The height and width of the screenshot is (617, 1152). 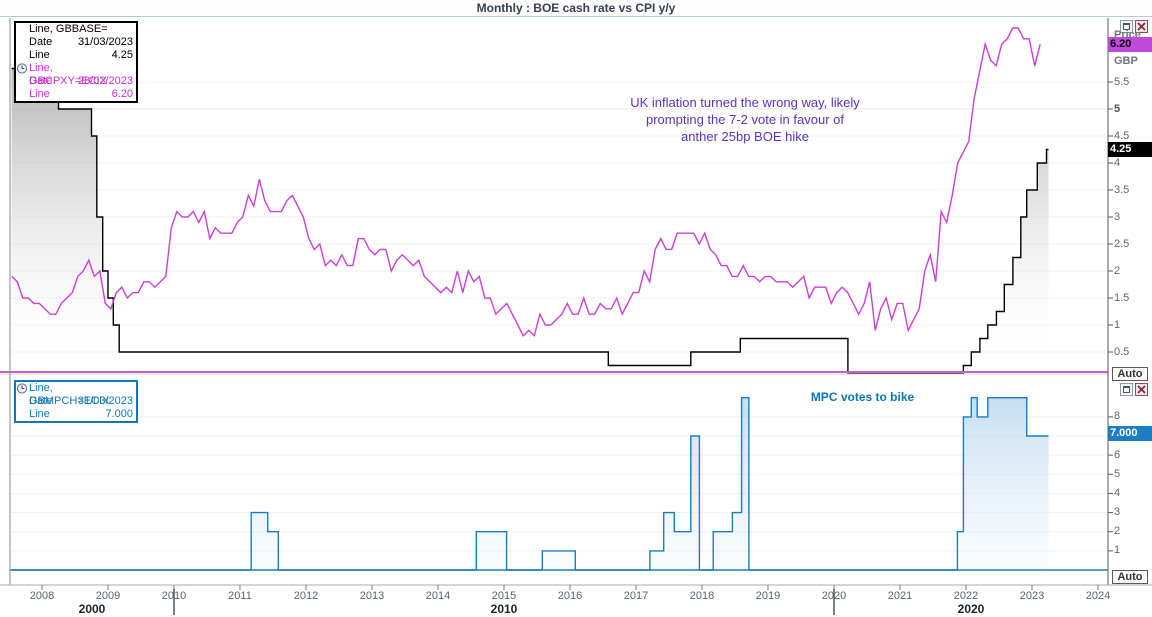 I want to click on x-year-label: 2011, so click(x=240, y=596).